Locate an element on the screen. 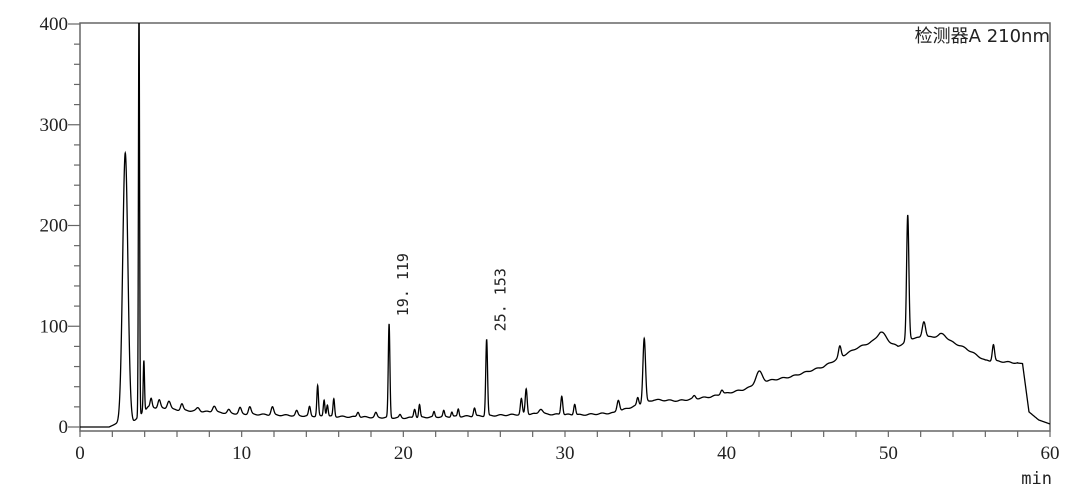  peak-label: 19. 119 is located at coordinates (403, 284).